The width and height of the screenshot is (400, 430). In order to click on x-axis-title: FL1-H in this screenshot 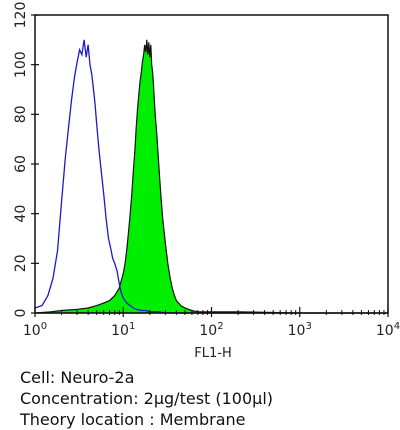, I will do `click(212, 353)`.